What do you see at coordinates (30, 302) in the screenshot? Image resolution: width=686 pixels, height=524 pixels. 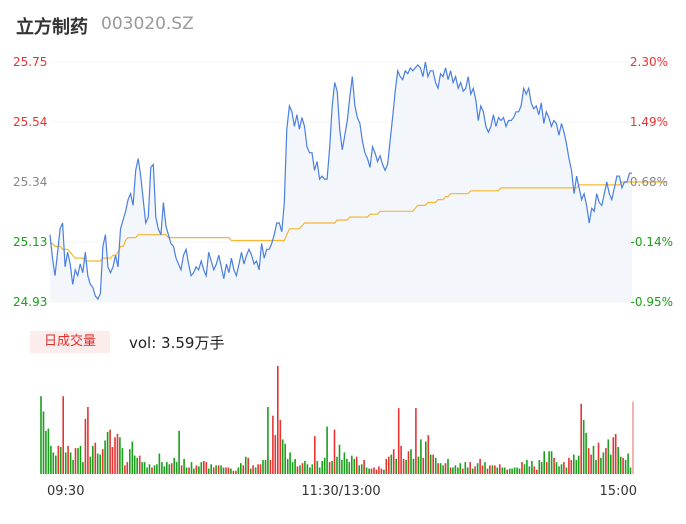 I see `y-left-tick-4: 24.93` at bounding box center [30, 302].